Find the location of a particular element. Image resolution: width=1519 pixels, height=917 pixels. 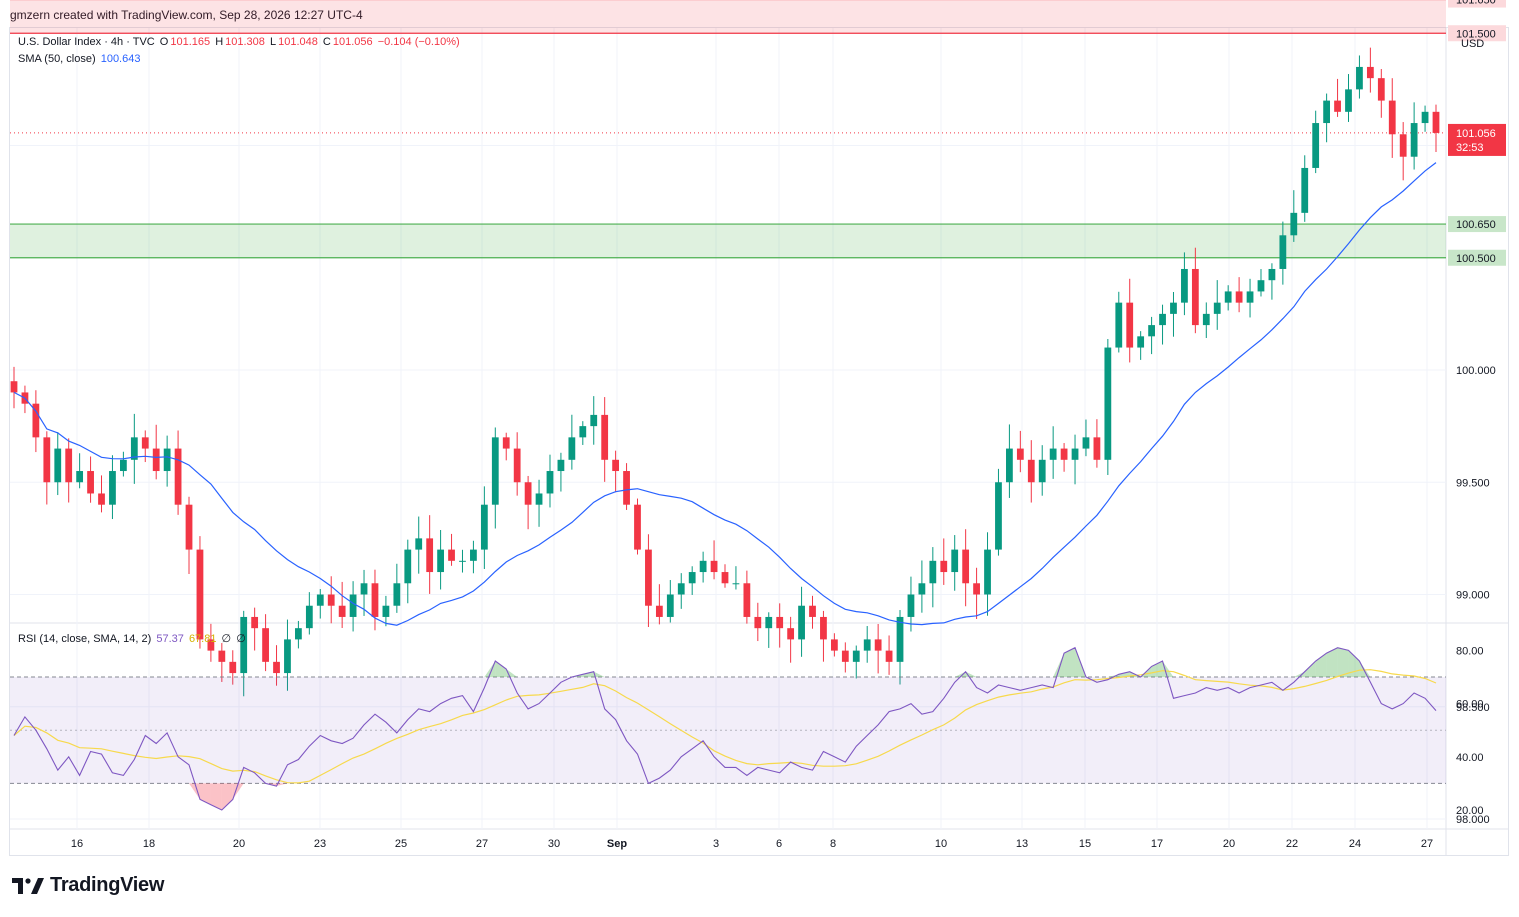

rsi-tick-label: 40.00 is located at coordinates (1470, 758).